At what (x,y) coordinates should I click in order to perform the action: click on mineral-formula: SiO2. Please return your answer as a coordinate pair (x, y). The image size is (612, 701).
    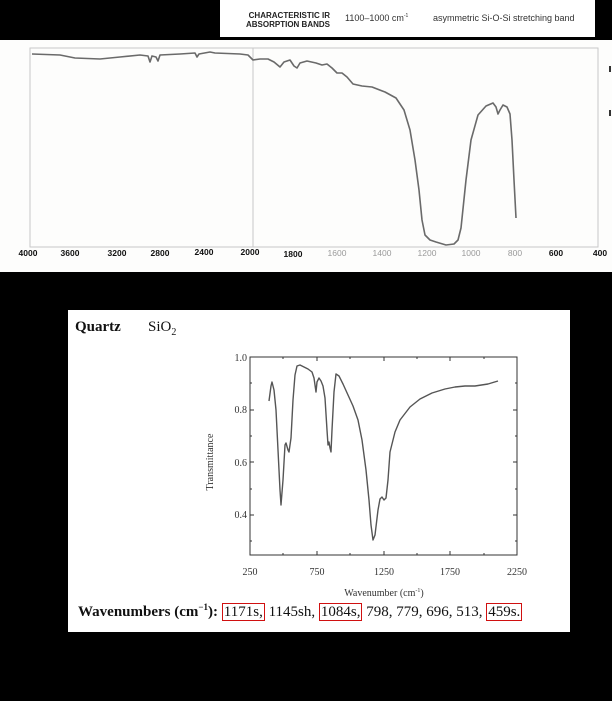
    Looking at the image, I should click on (162, 328).